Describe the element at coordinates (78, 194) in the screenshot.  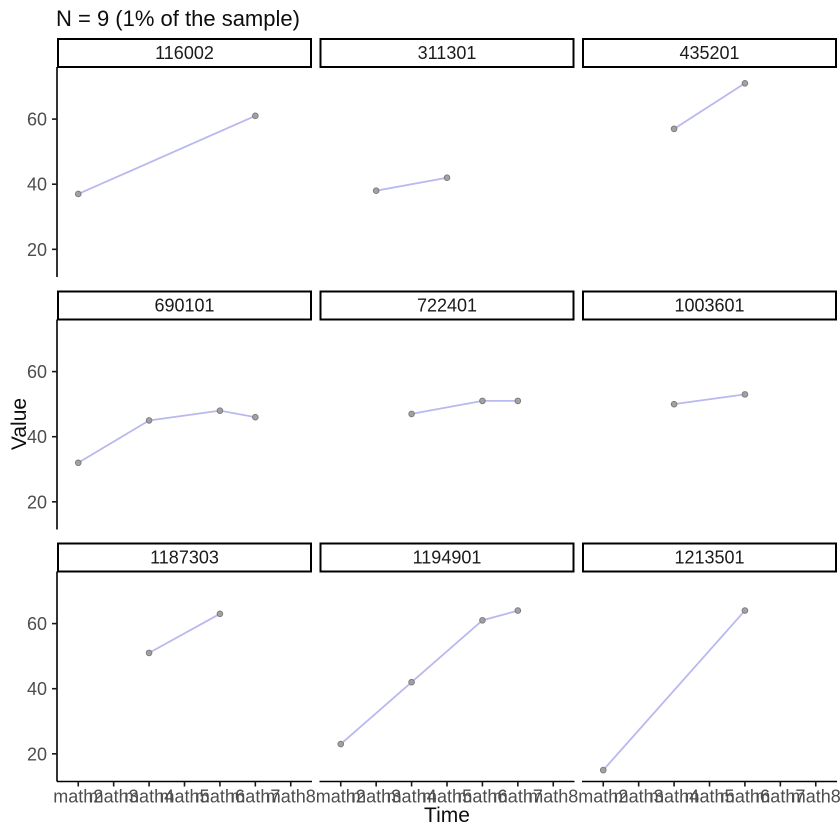
I see `data-point-116002-math2` at that location.